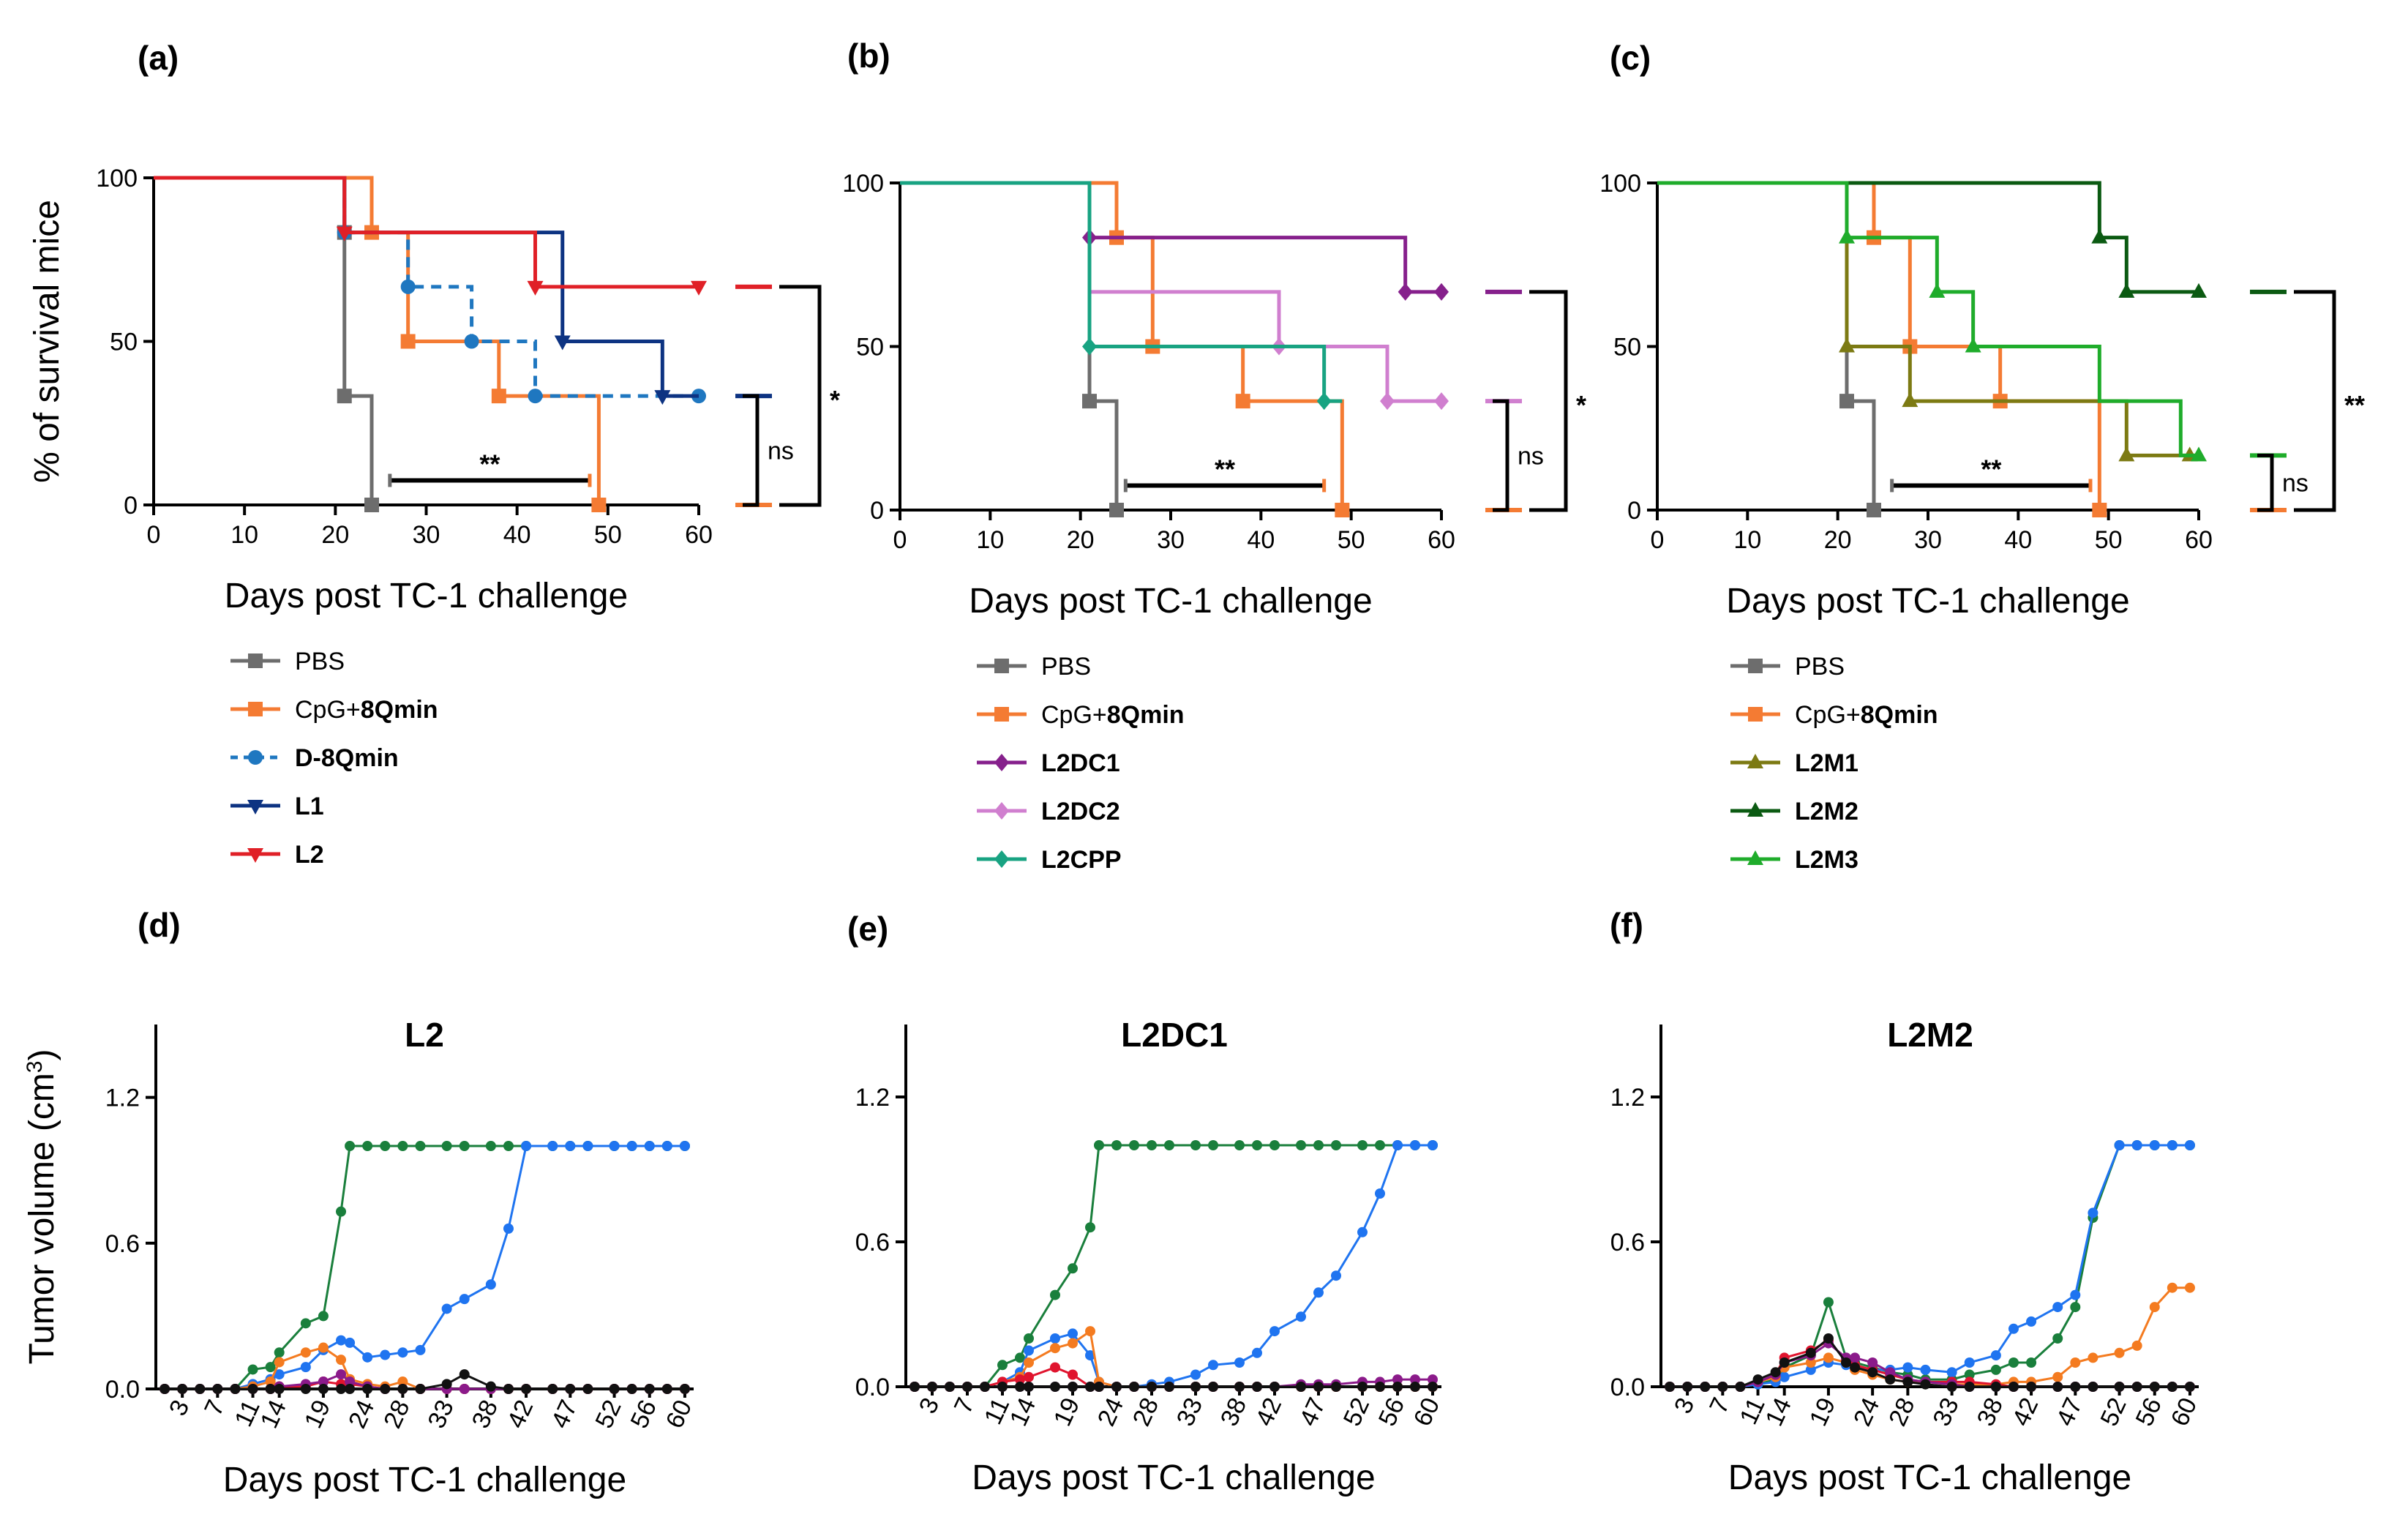 This screenshot has height=1517, width=2408. Describe the element at coordinates (287, 661) in the screenshot. I see `legend-item: PBS` at that location.